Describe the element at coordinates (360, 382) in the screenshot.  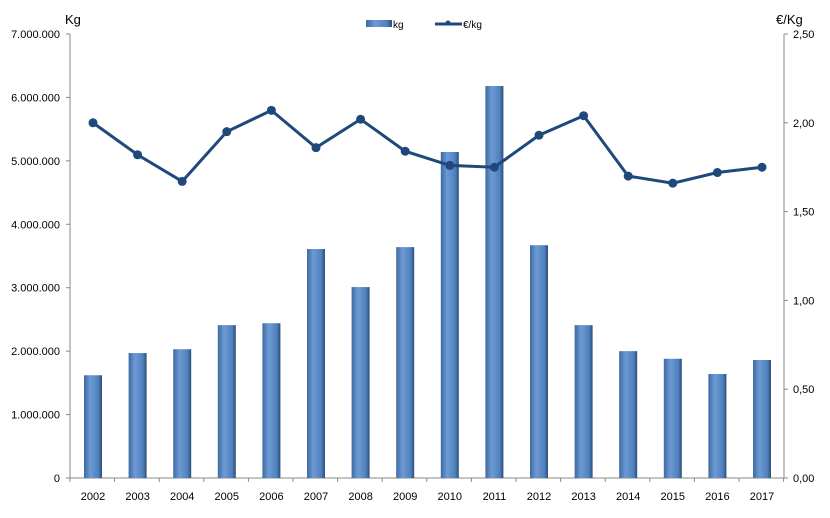
I see `bar-kg-2008` at that location.